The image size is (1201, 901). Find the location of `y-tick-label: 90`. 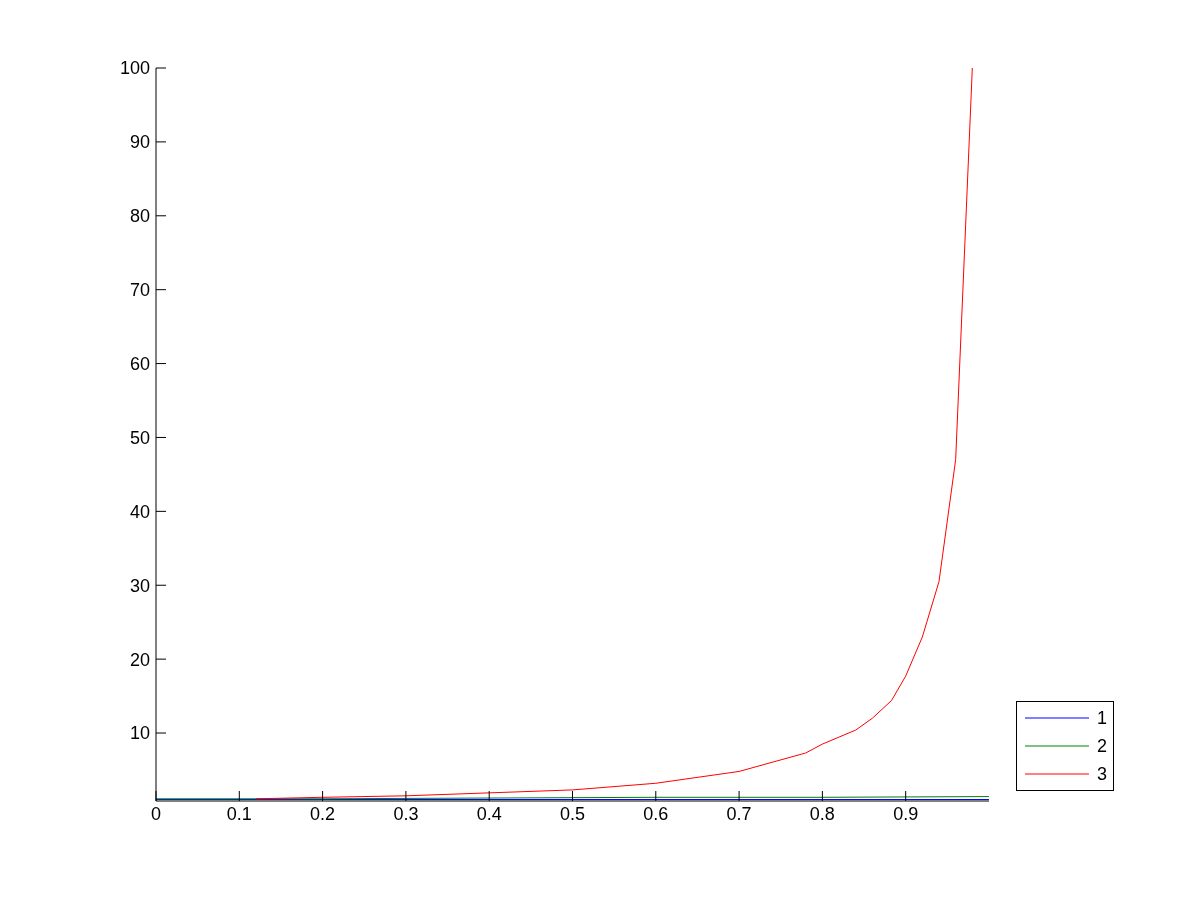

y-tick-label: 90 is located at coordinates (139, 142).